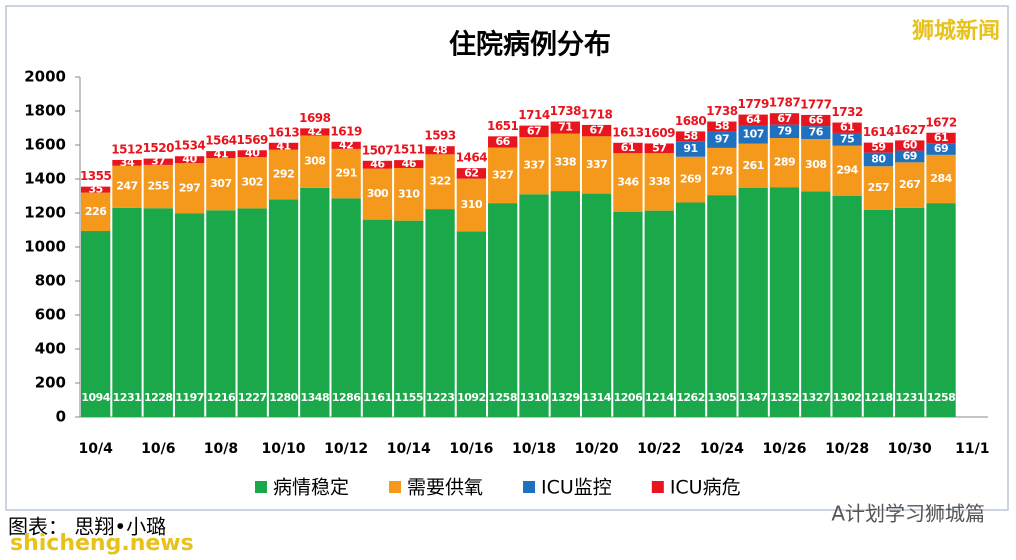 The width and height of the screenshot is (1016, 560). I want to click on value-label: 34, so click(127, 162).